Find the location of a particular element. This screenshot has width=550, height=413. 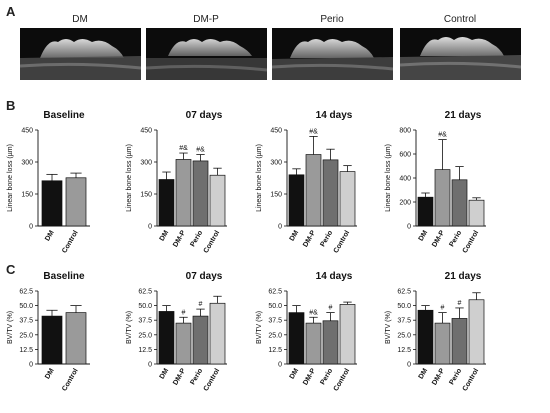

chart-title: 14 days is located at coordinates (334, 276).